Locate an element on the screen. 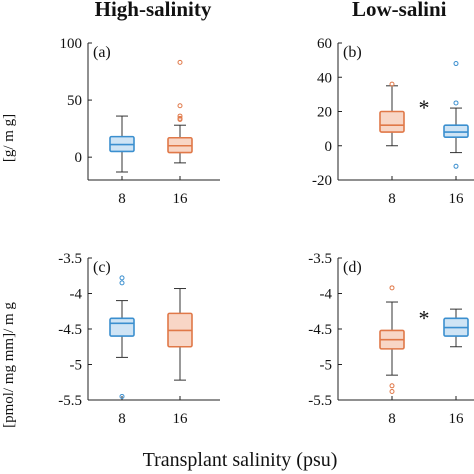  y-tick-label-d: -4 is located at coordinates (326, 295).